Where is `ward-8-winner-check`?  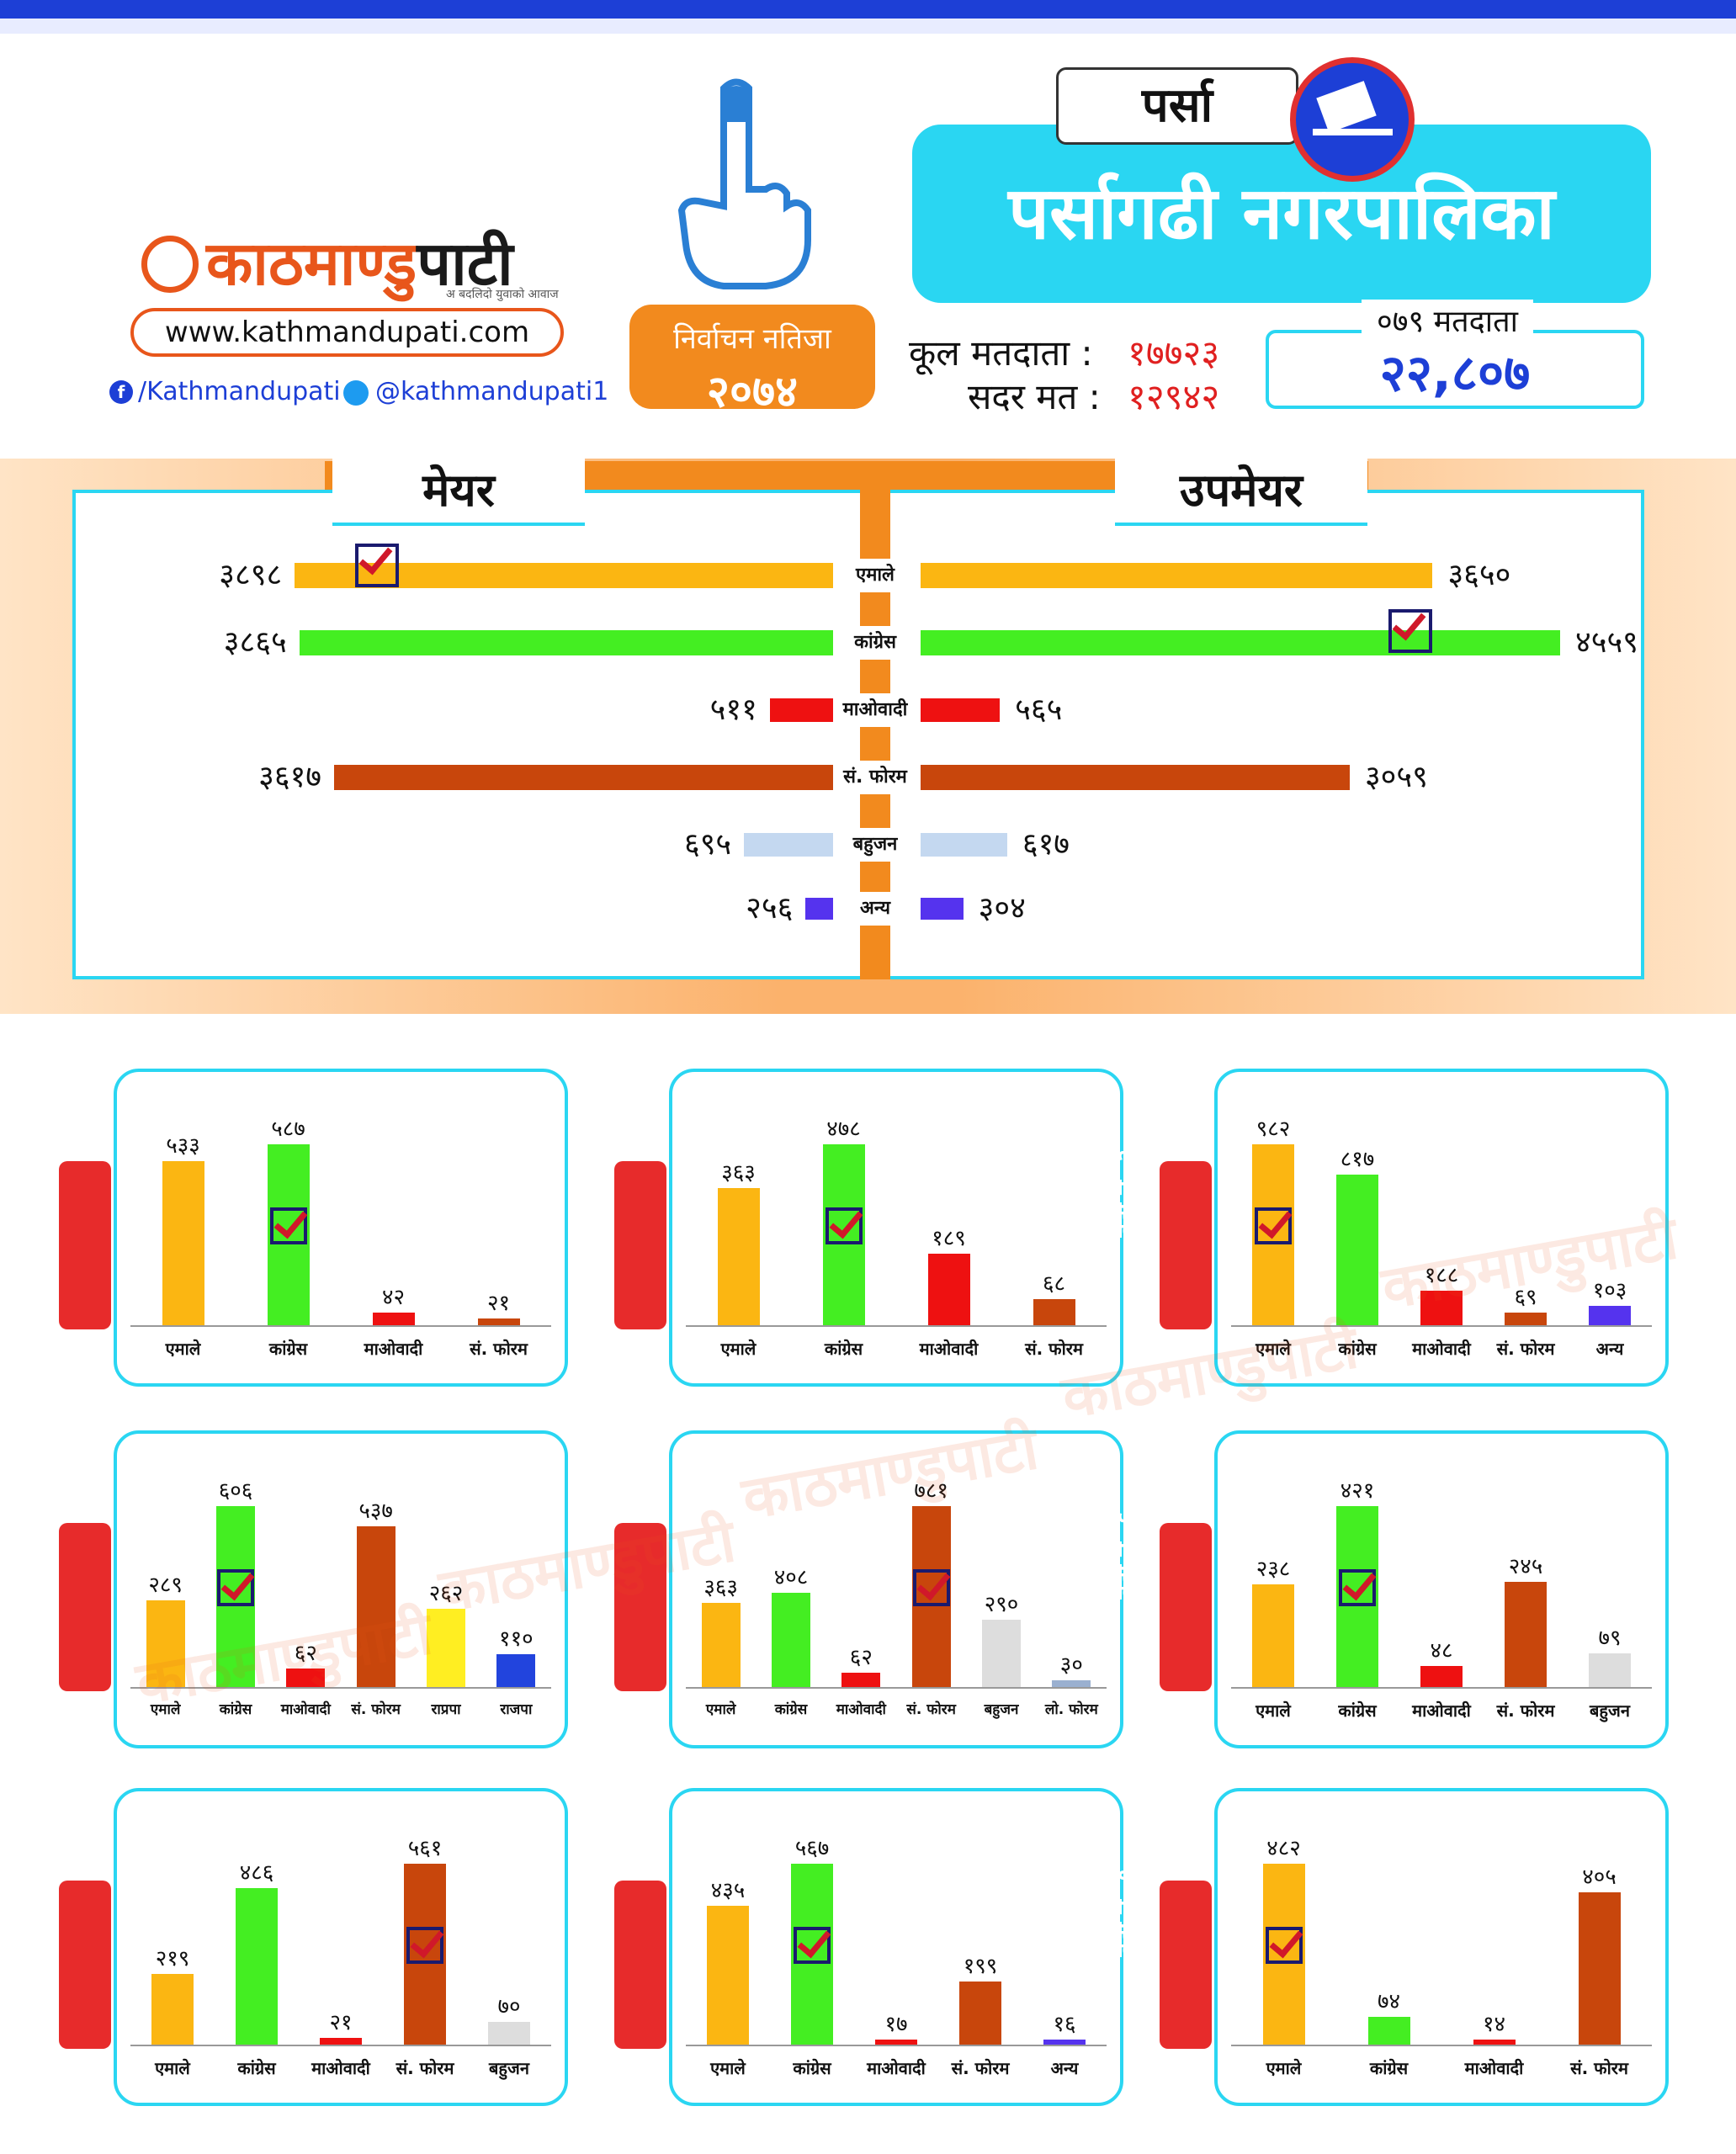 ward-8-winner-check is located at coordinates (812, 1946).